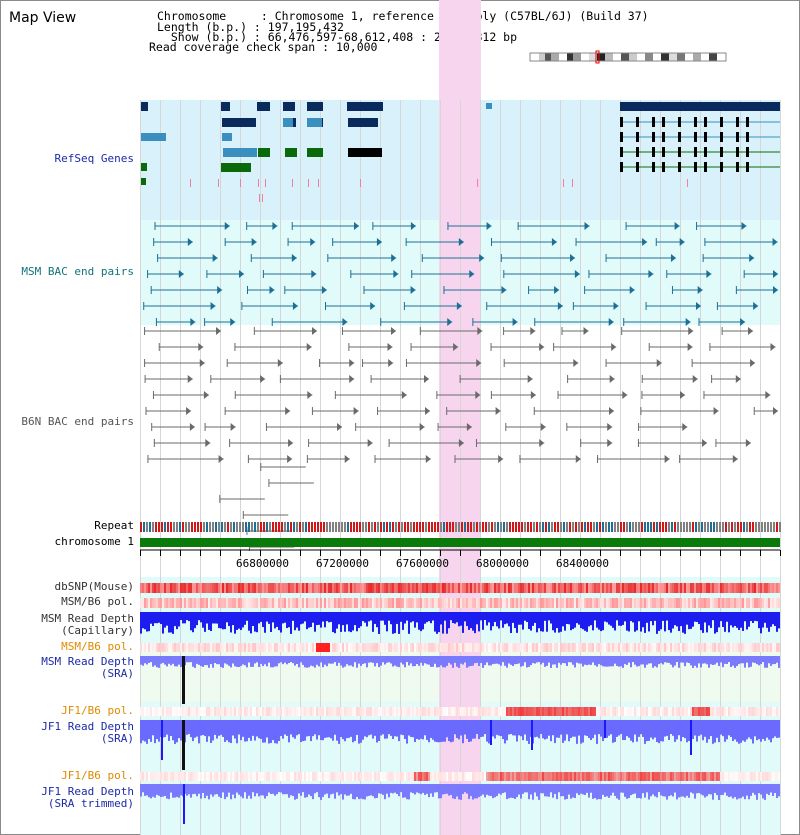  What do you see at coordinates (212, 27) in the screenshot?
I see `length-key: Length (b.p.) :` at bounding box center [212, 27].